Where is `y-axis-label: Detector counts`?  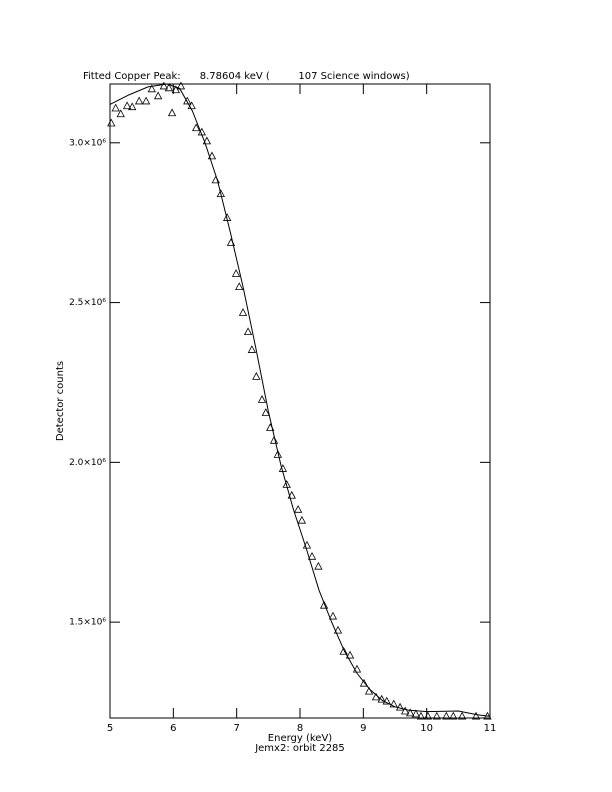 y-axis-label: Detector counts is located at coordinates (60, 401).